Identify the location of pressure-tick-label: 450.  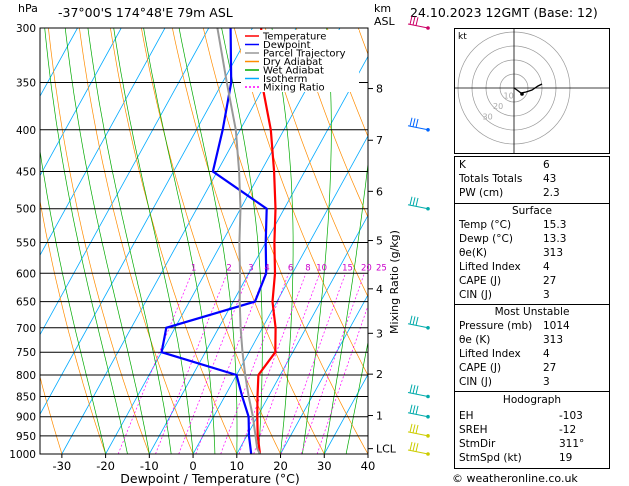
(26, 172).